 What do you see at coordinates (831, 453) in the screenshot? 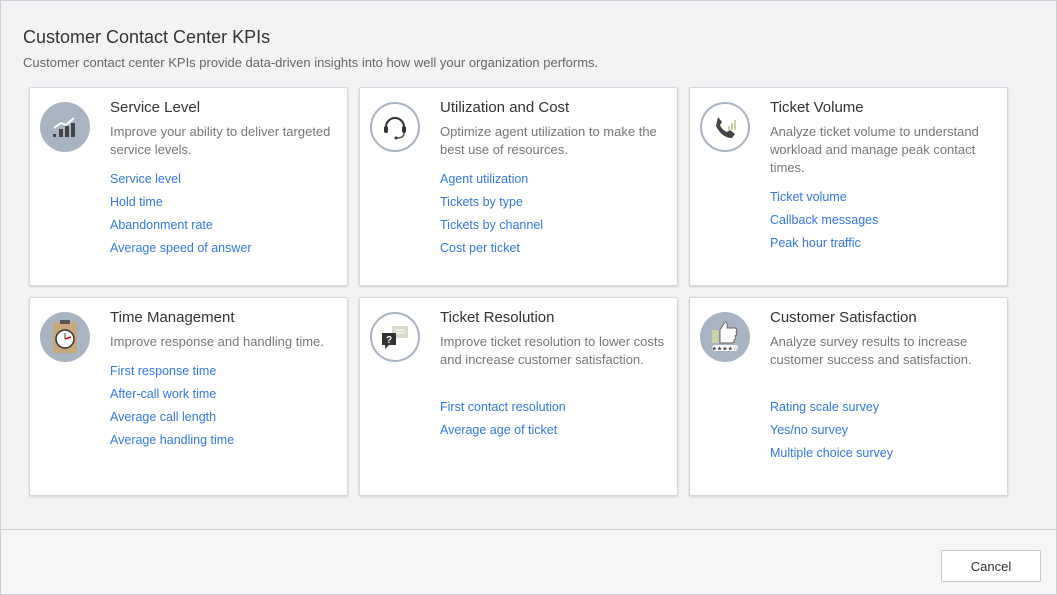
I see `kpi-link: Multiple choice survey` at bounding box center [831, 453].